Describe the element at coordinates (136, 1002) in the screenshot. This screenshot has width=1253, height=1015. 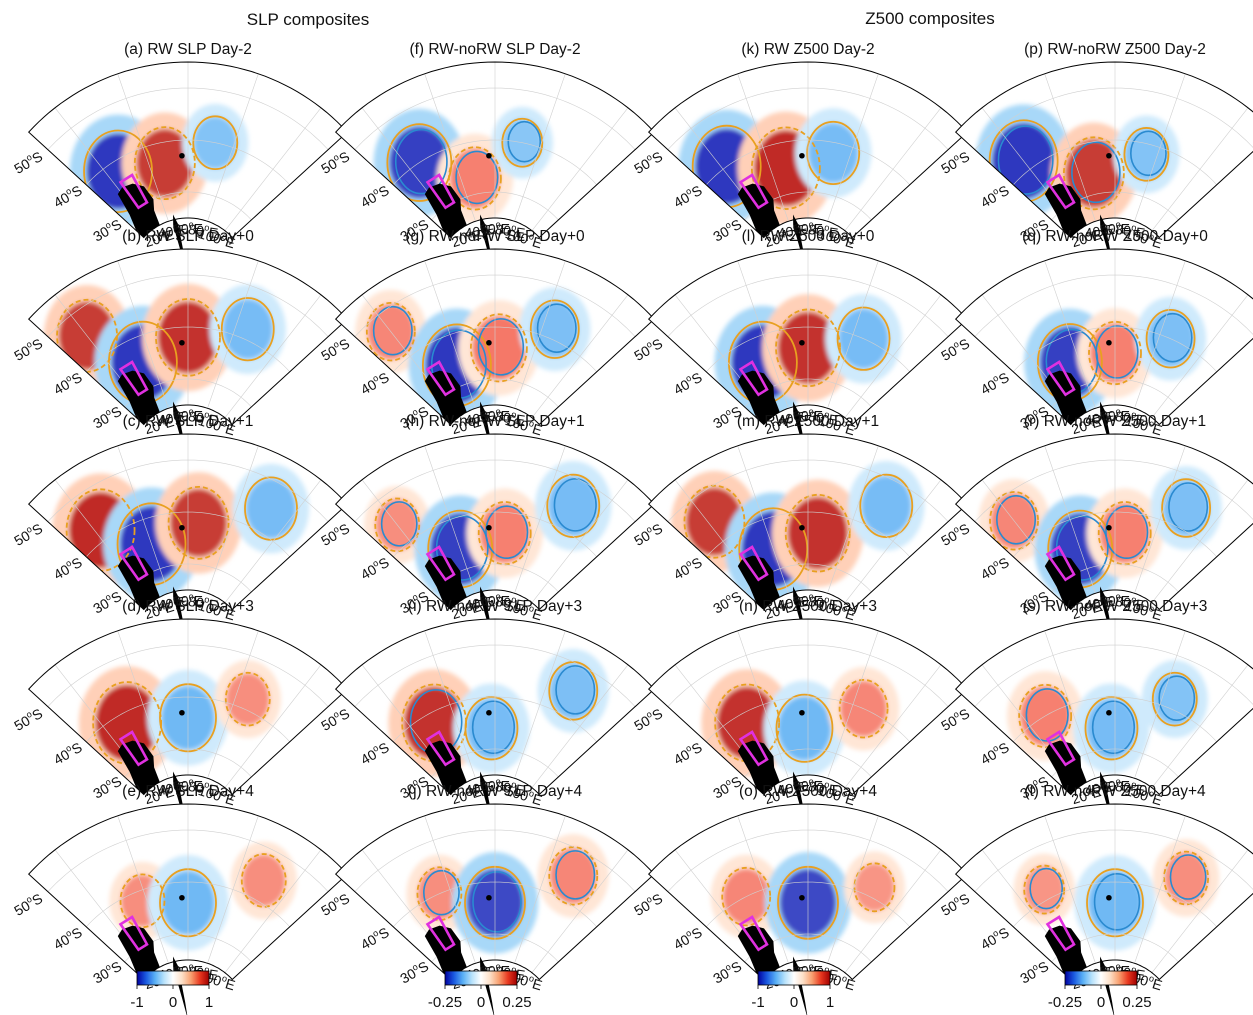
I see `colorbar-tick-label: -1` at that location.